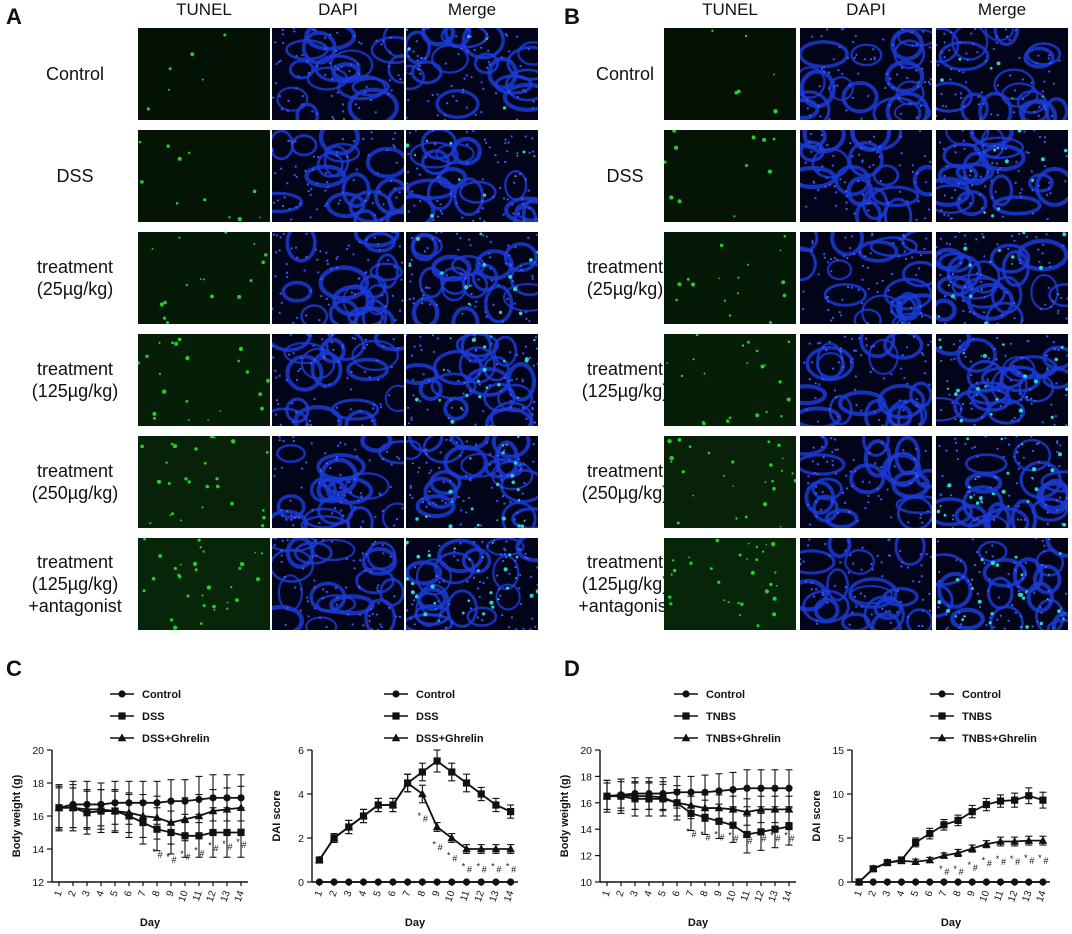 The width and height of the screenshot is (1072, 934). Describe the element at coordinates (565, 815) in the screenshot. I see `y-axis-label: Body weight (g)` at that location.